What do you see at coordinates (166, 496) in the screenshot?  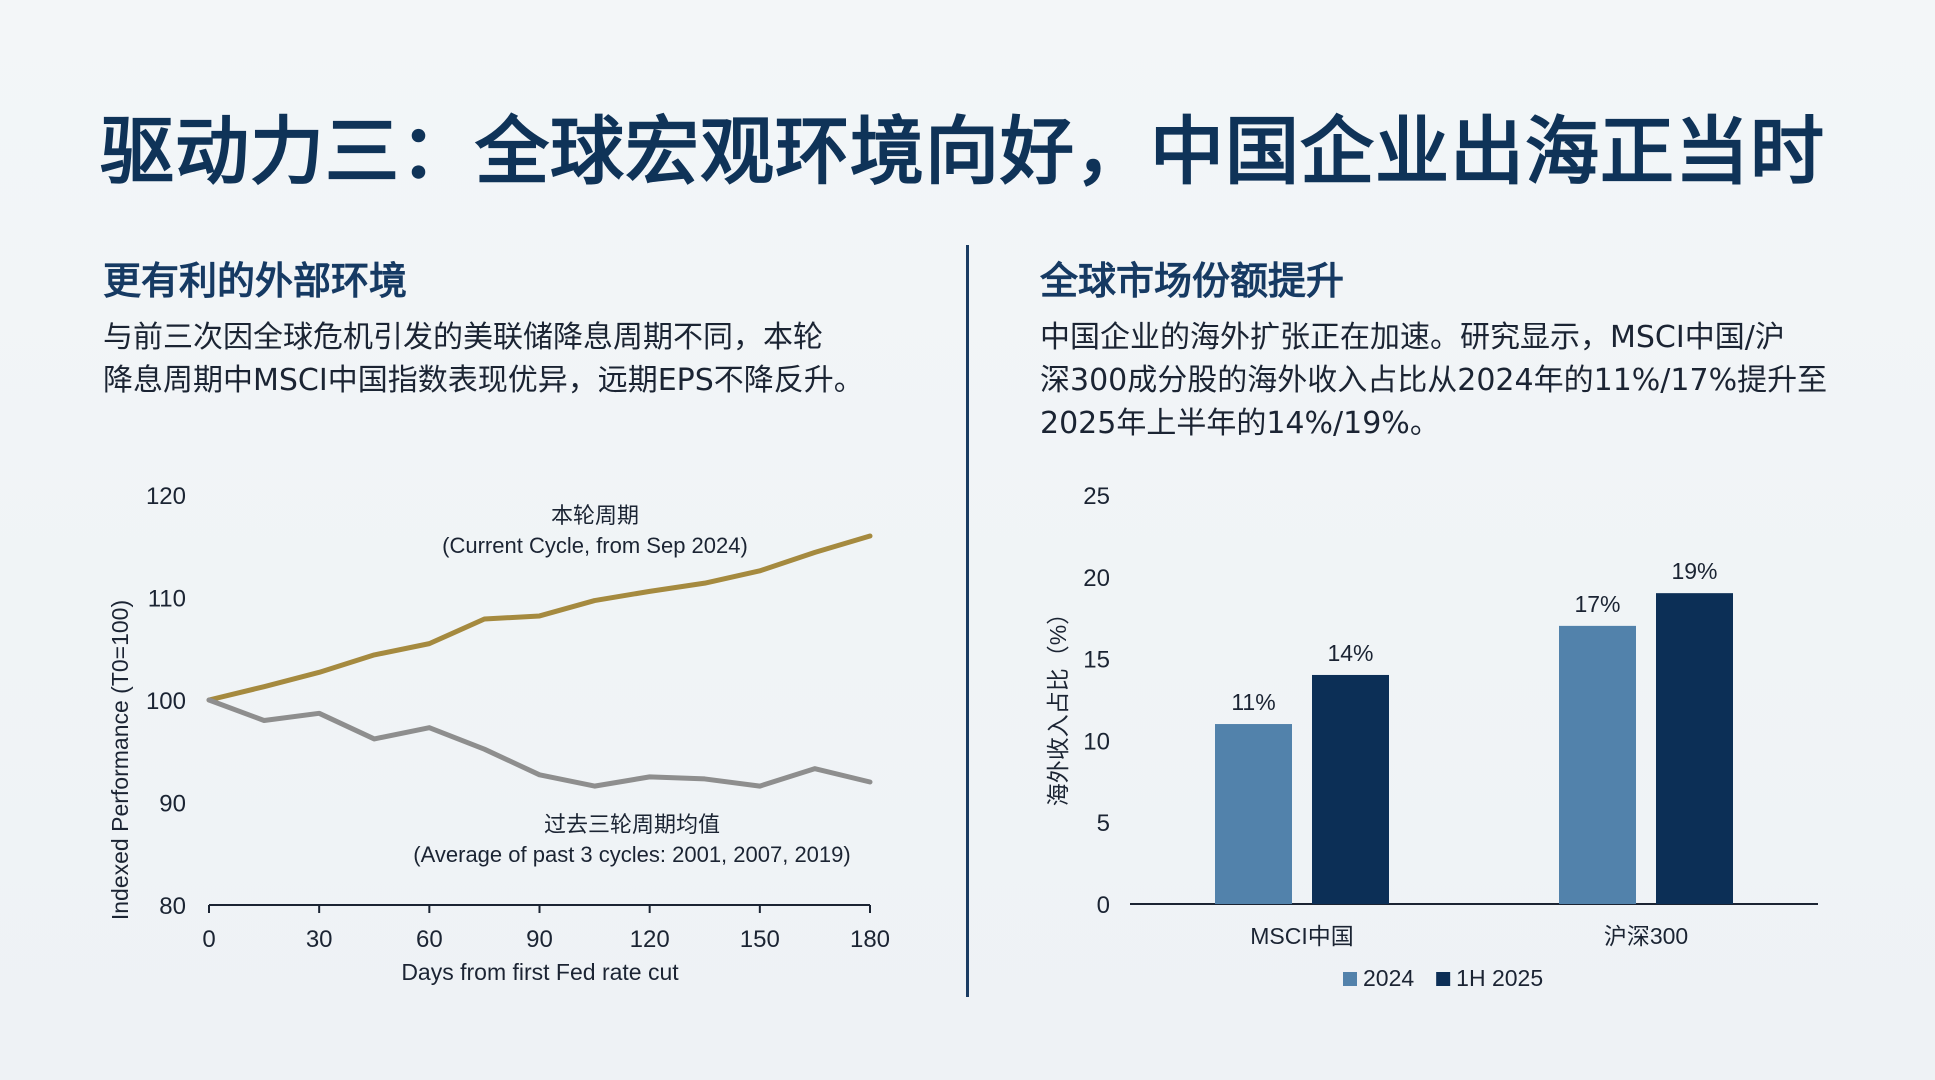 I see `y-tick-label: 120` at bounding box center [166, 496].